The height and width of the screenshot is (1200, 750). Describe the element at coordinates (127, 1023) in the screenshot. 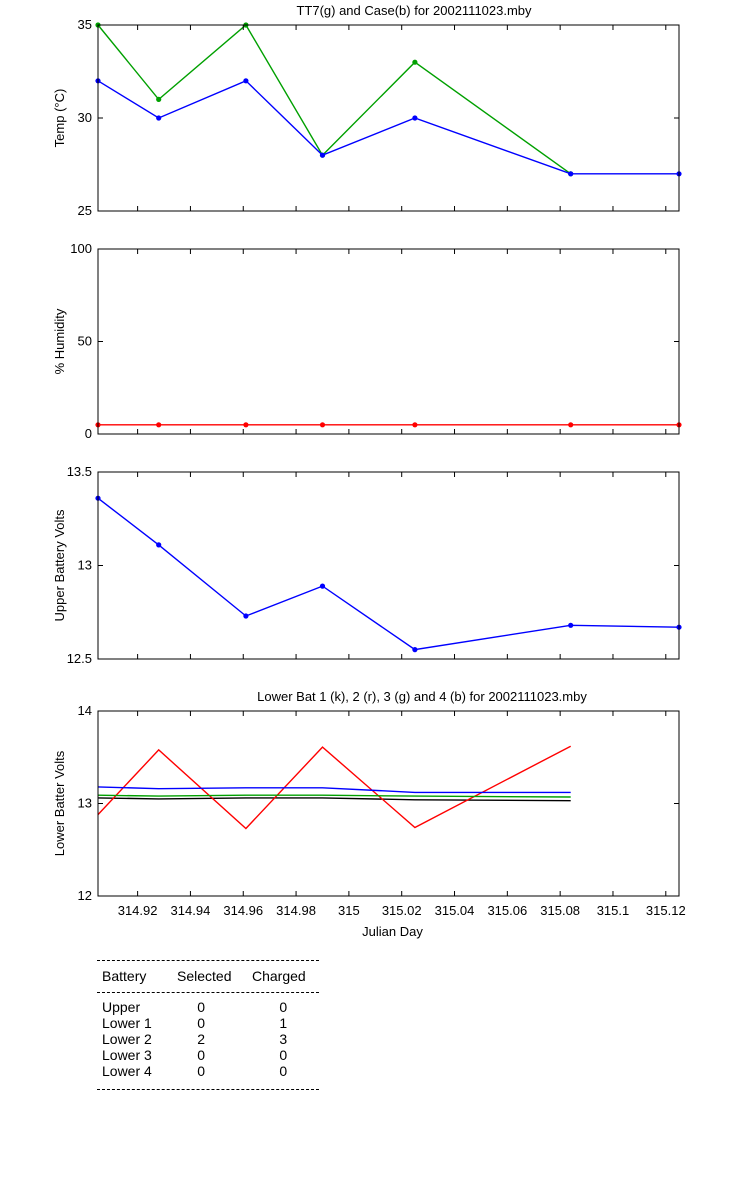

I see `cell-battery: Lower 1` at that location.